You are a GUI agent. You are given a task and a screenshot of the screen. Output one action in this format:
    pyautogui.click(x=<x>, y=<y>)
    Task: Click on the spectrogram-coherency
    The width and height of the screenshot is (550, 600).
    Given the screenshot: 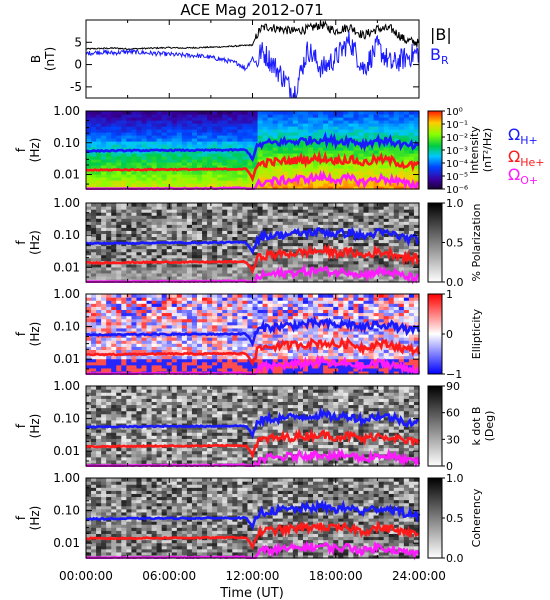 What is the action you would take?
    pyautogui.click(x=253, y=519)
    